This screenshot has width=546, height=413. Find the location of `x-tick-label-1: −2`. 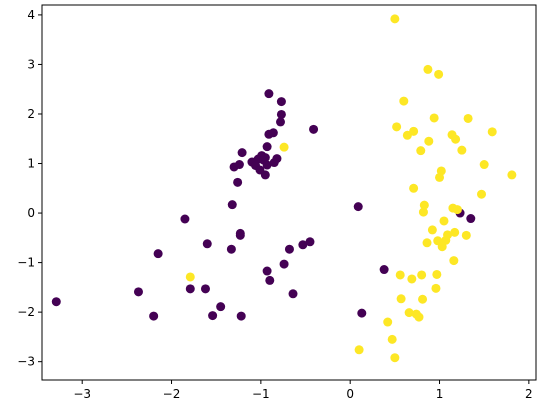

x-tick-label-1: −2 is located at coordinates (172, 394).